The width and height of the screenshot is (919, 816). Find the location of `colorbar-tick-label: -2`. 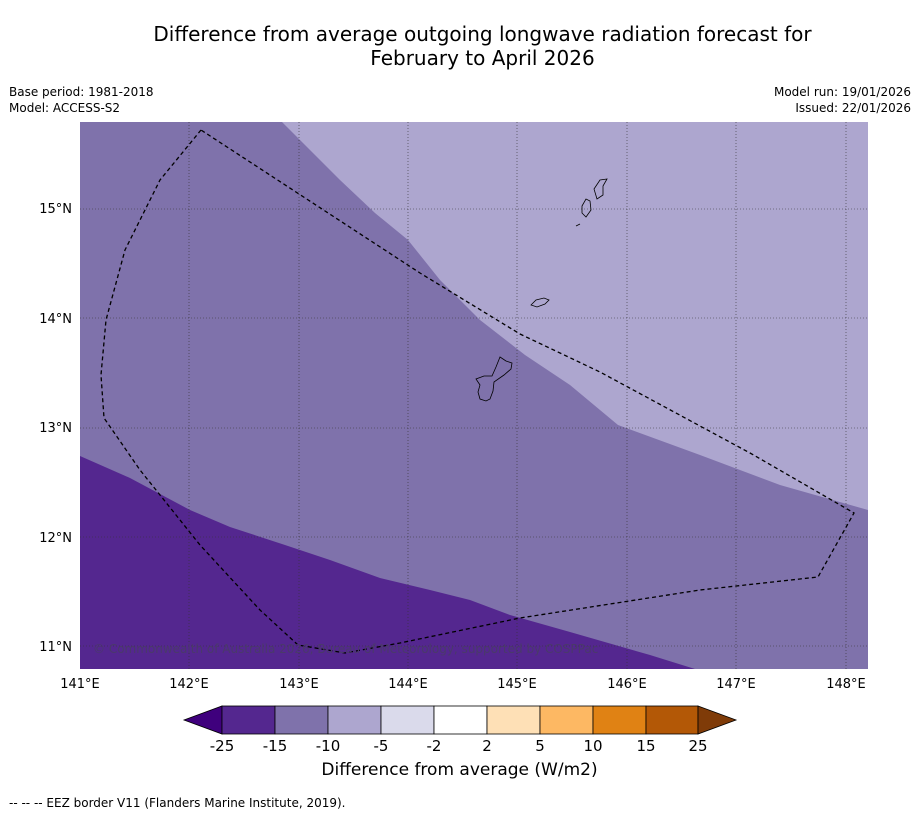

colorbar-tick-label: -2 is located at coordinates (434, 746).